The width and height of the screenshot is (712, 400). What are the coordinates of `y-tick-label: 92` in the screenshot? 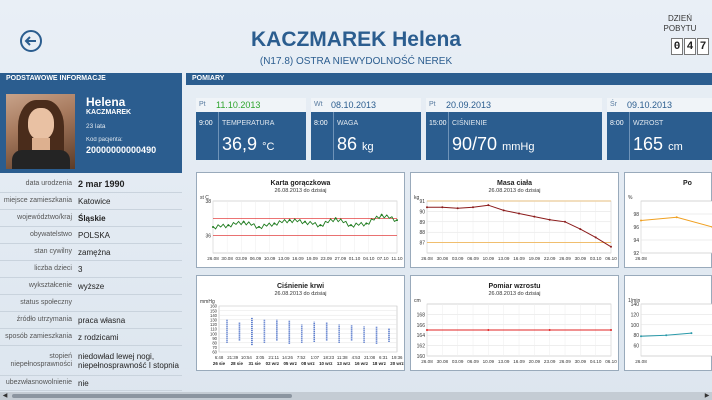 It's located at (636, 254).